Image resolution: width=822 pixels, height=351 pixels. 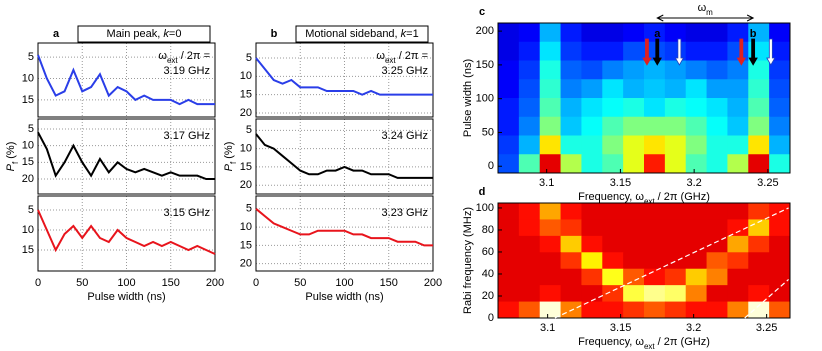 I want to click on text-part: =0, so click(x=175, y=34).